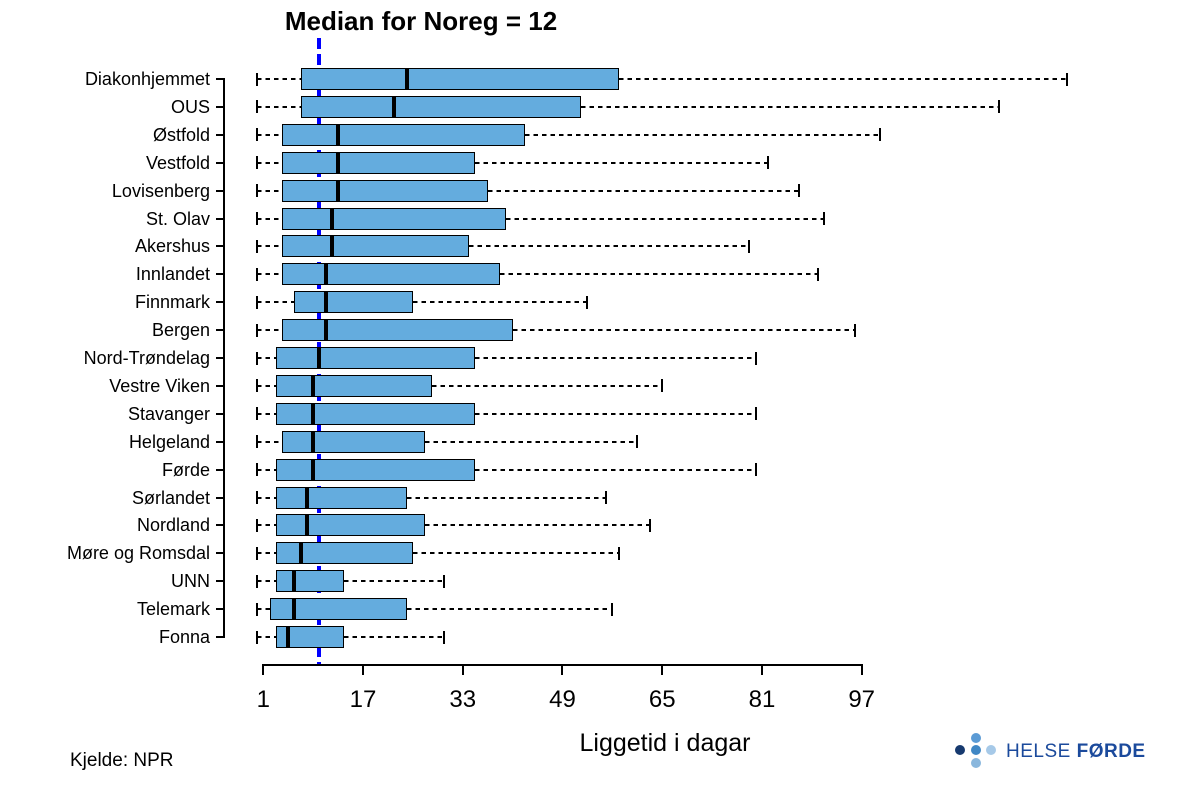  What do you see at coordinates (181, 134) in the screenshot?
I see `category-label: Østfold` at bounding box center [181, 134].